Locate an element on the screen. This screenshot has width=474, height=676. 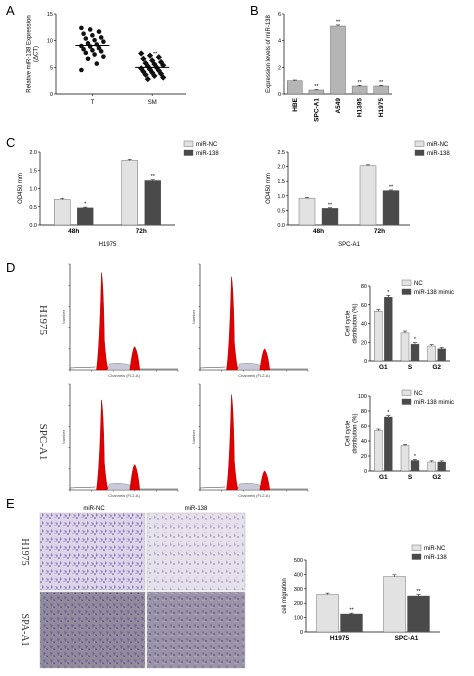
y-tick-label: 20 is located at coordinates (364, 343).